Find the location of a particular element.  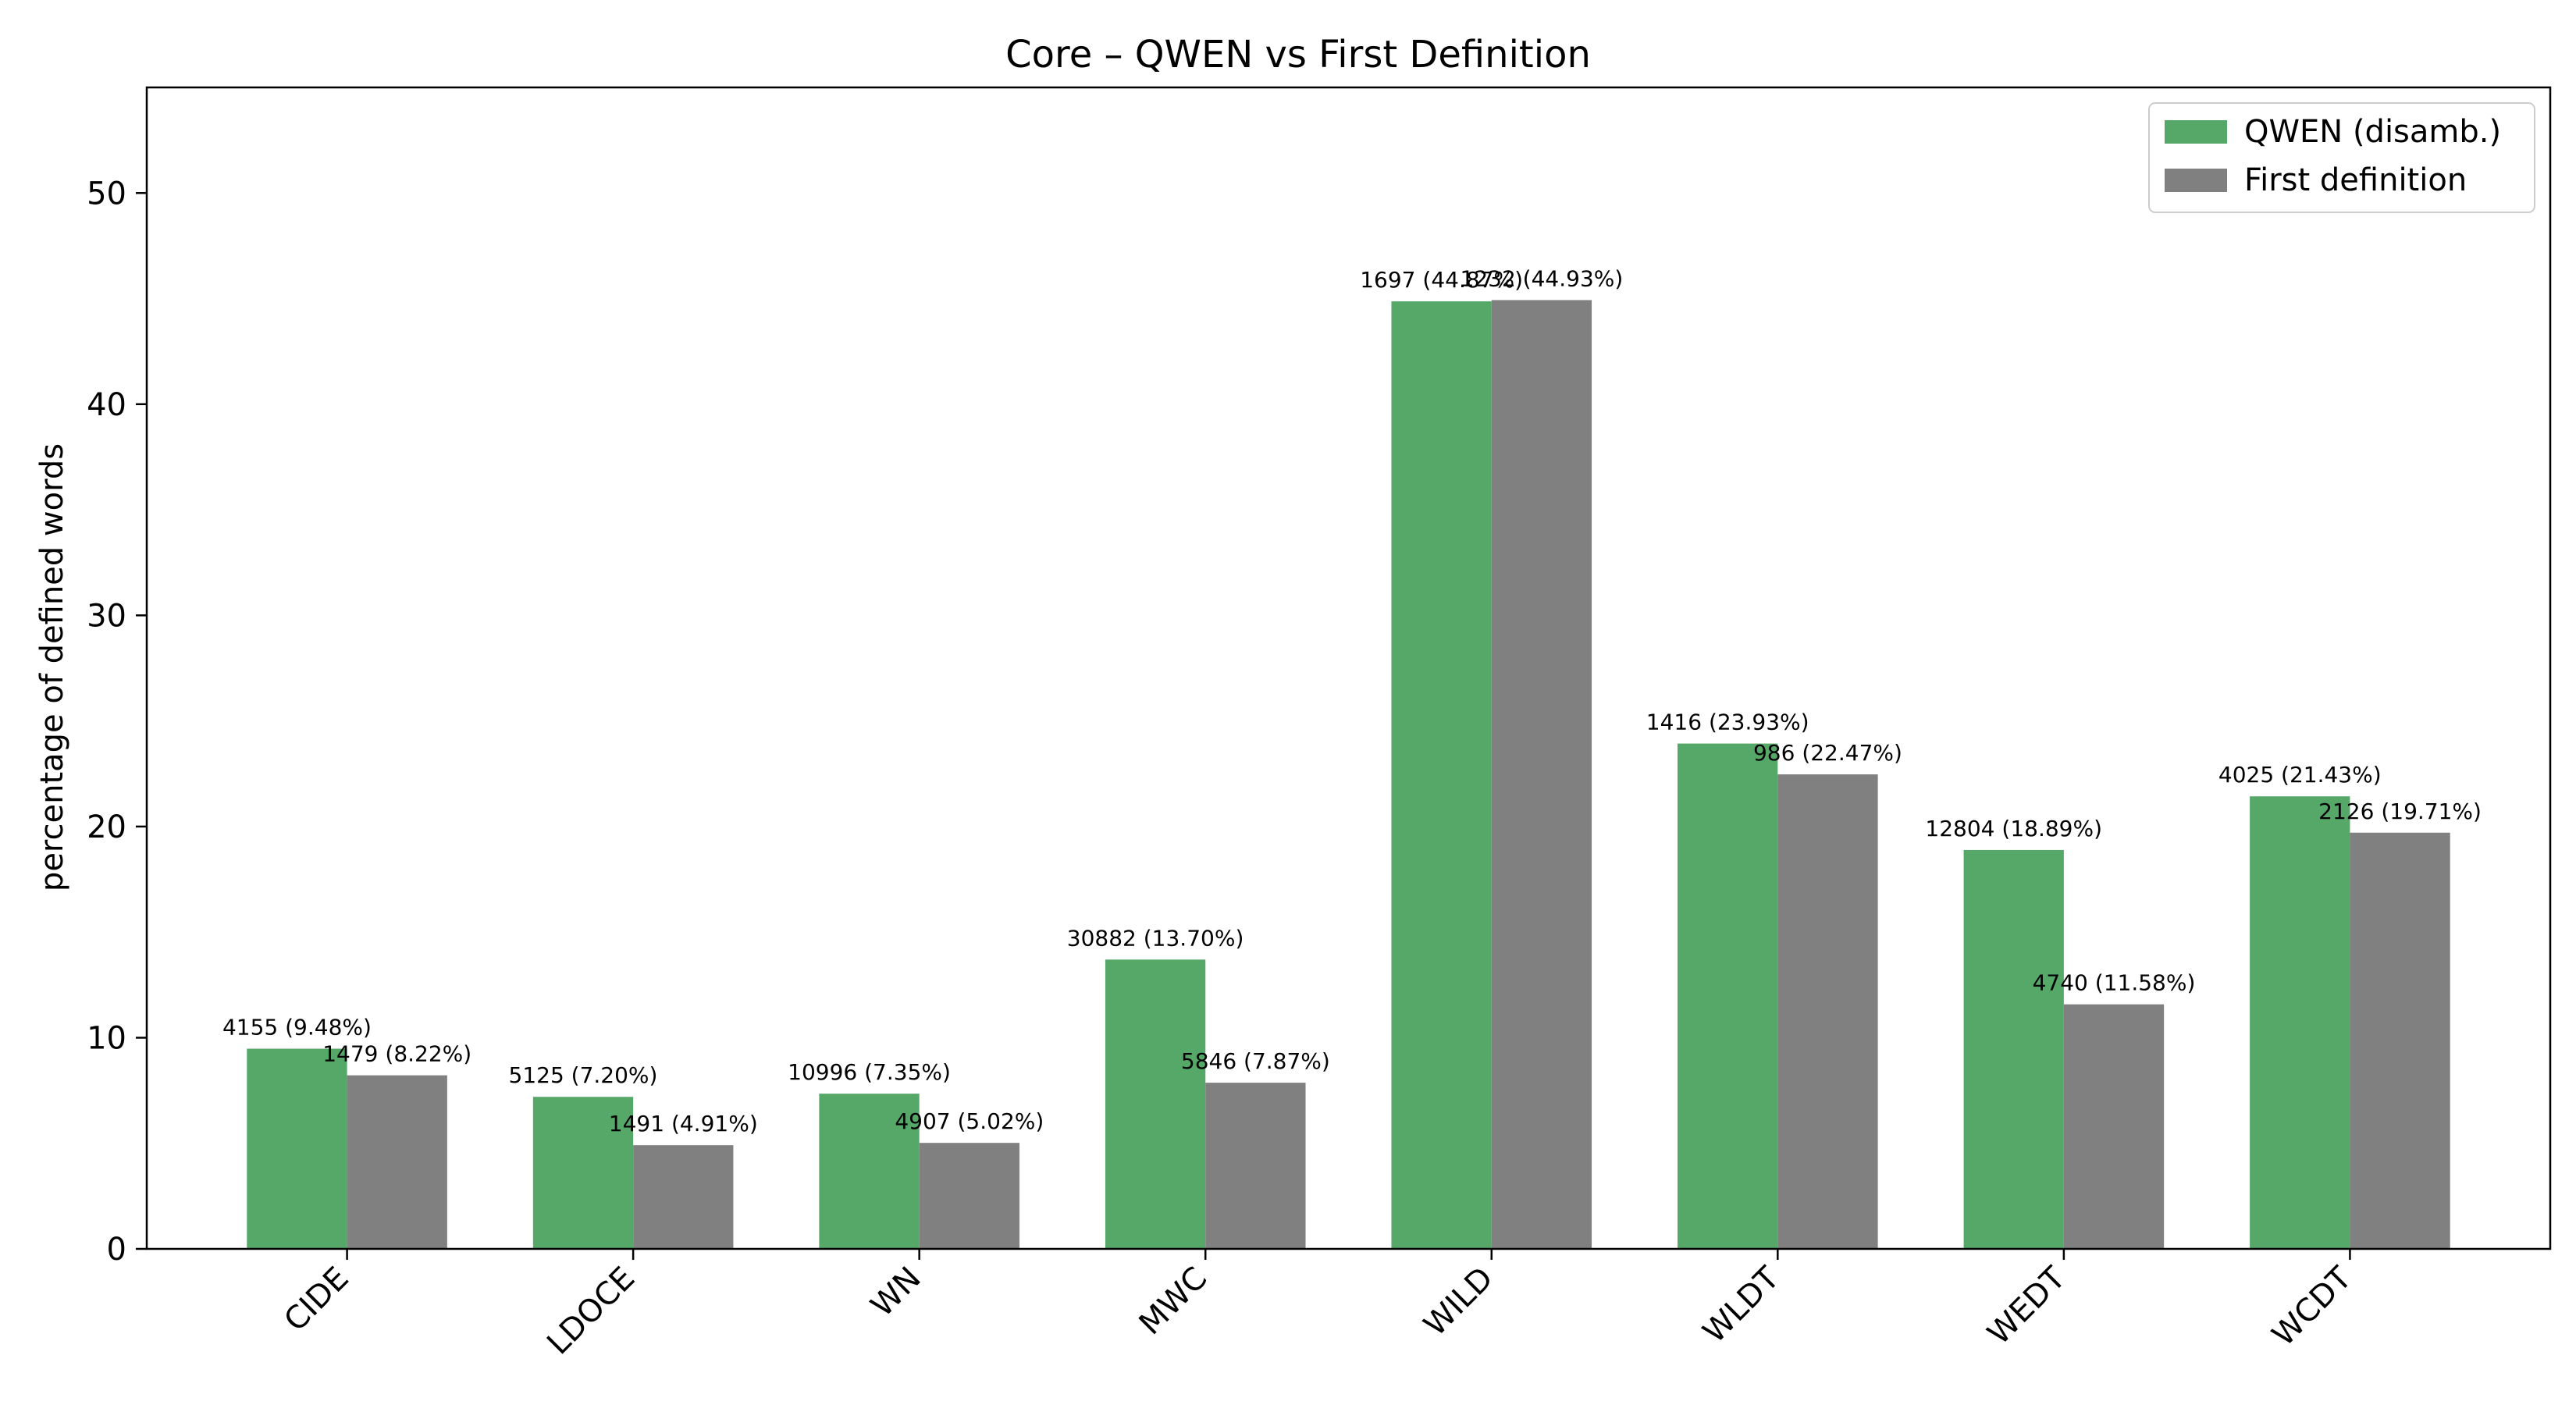

bar-value-label: 30882 (13.70%) is located at coordinates (1155, 938).